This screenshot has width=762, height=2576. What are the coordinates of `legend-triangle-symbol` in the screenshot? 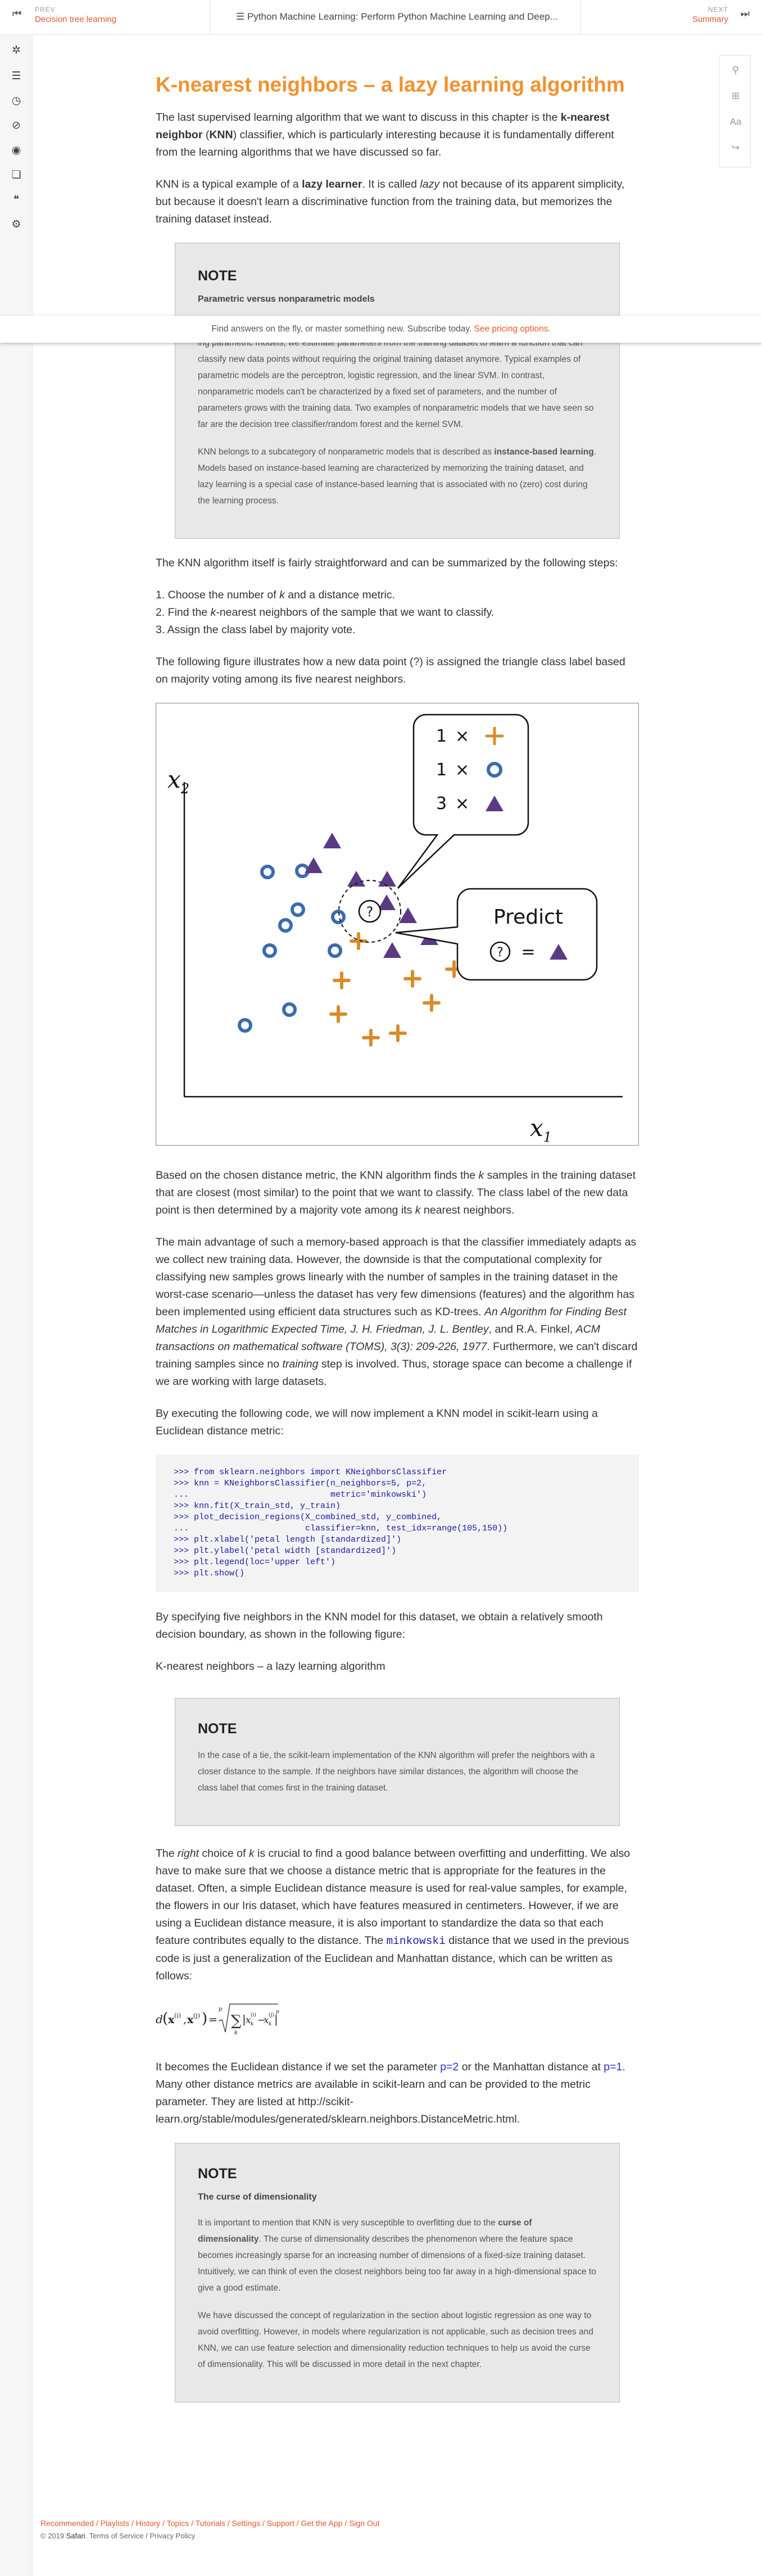 It's located at (495, 803).